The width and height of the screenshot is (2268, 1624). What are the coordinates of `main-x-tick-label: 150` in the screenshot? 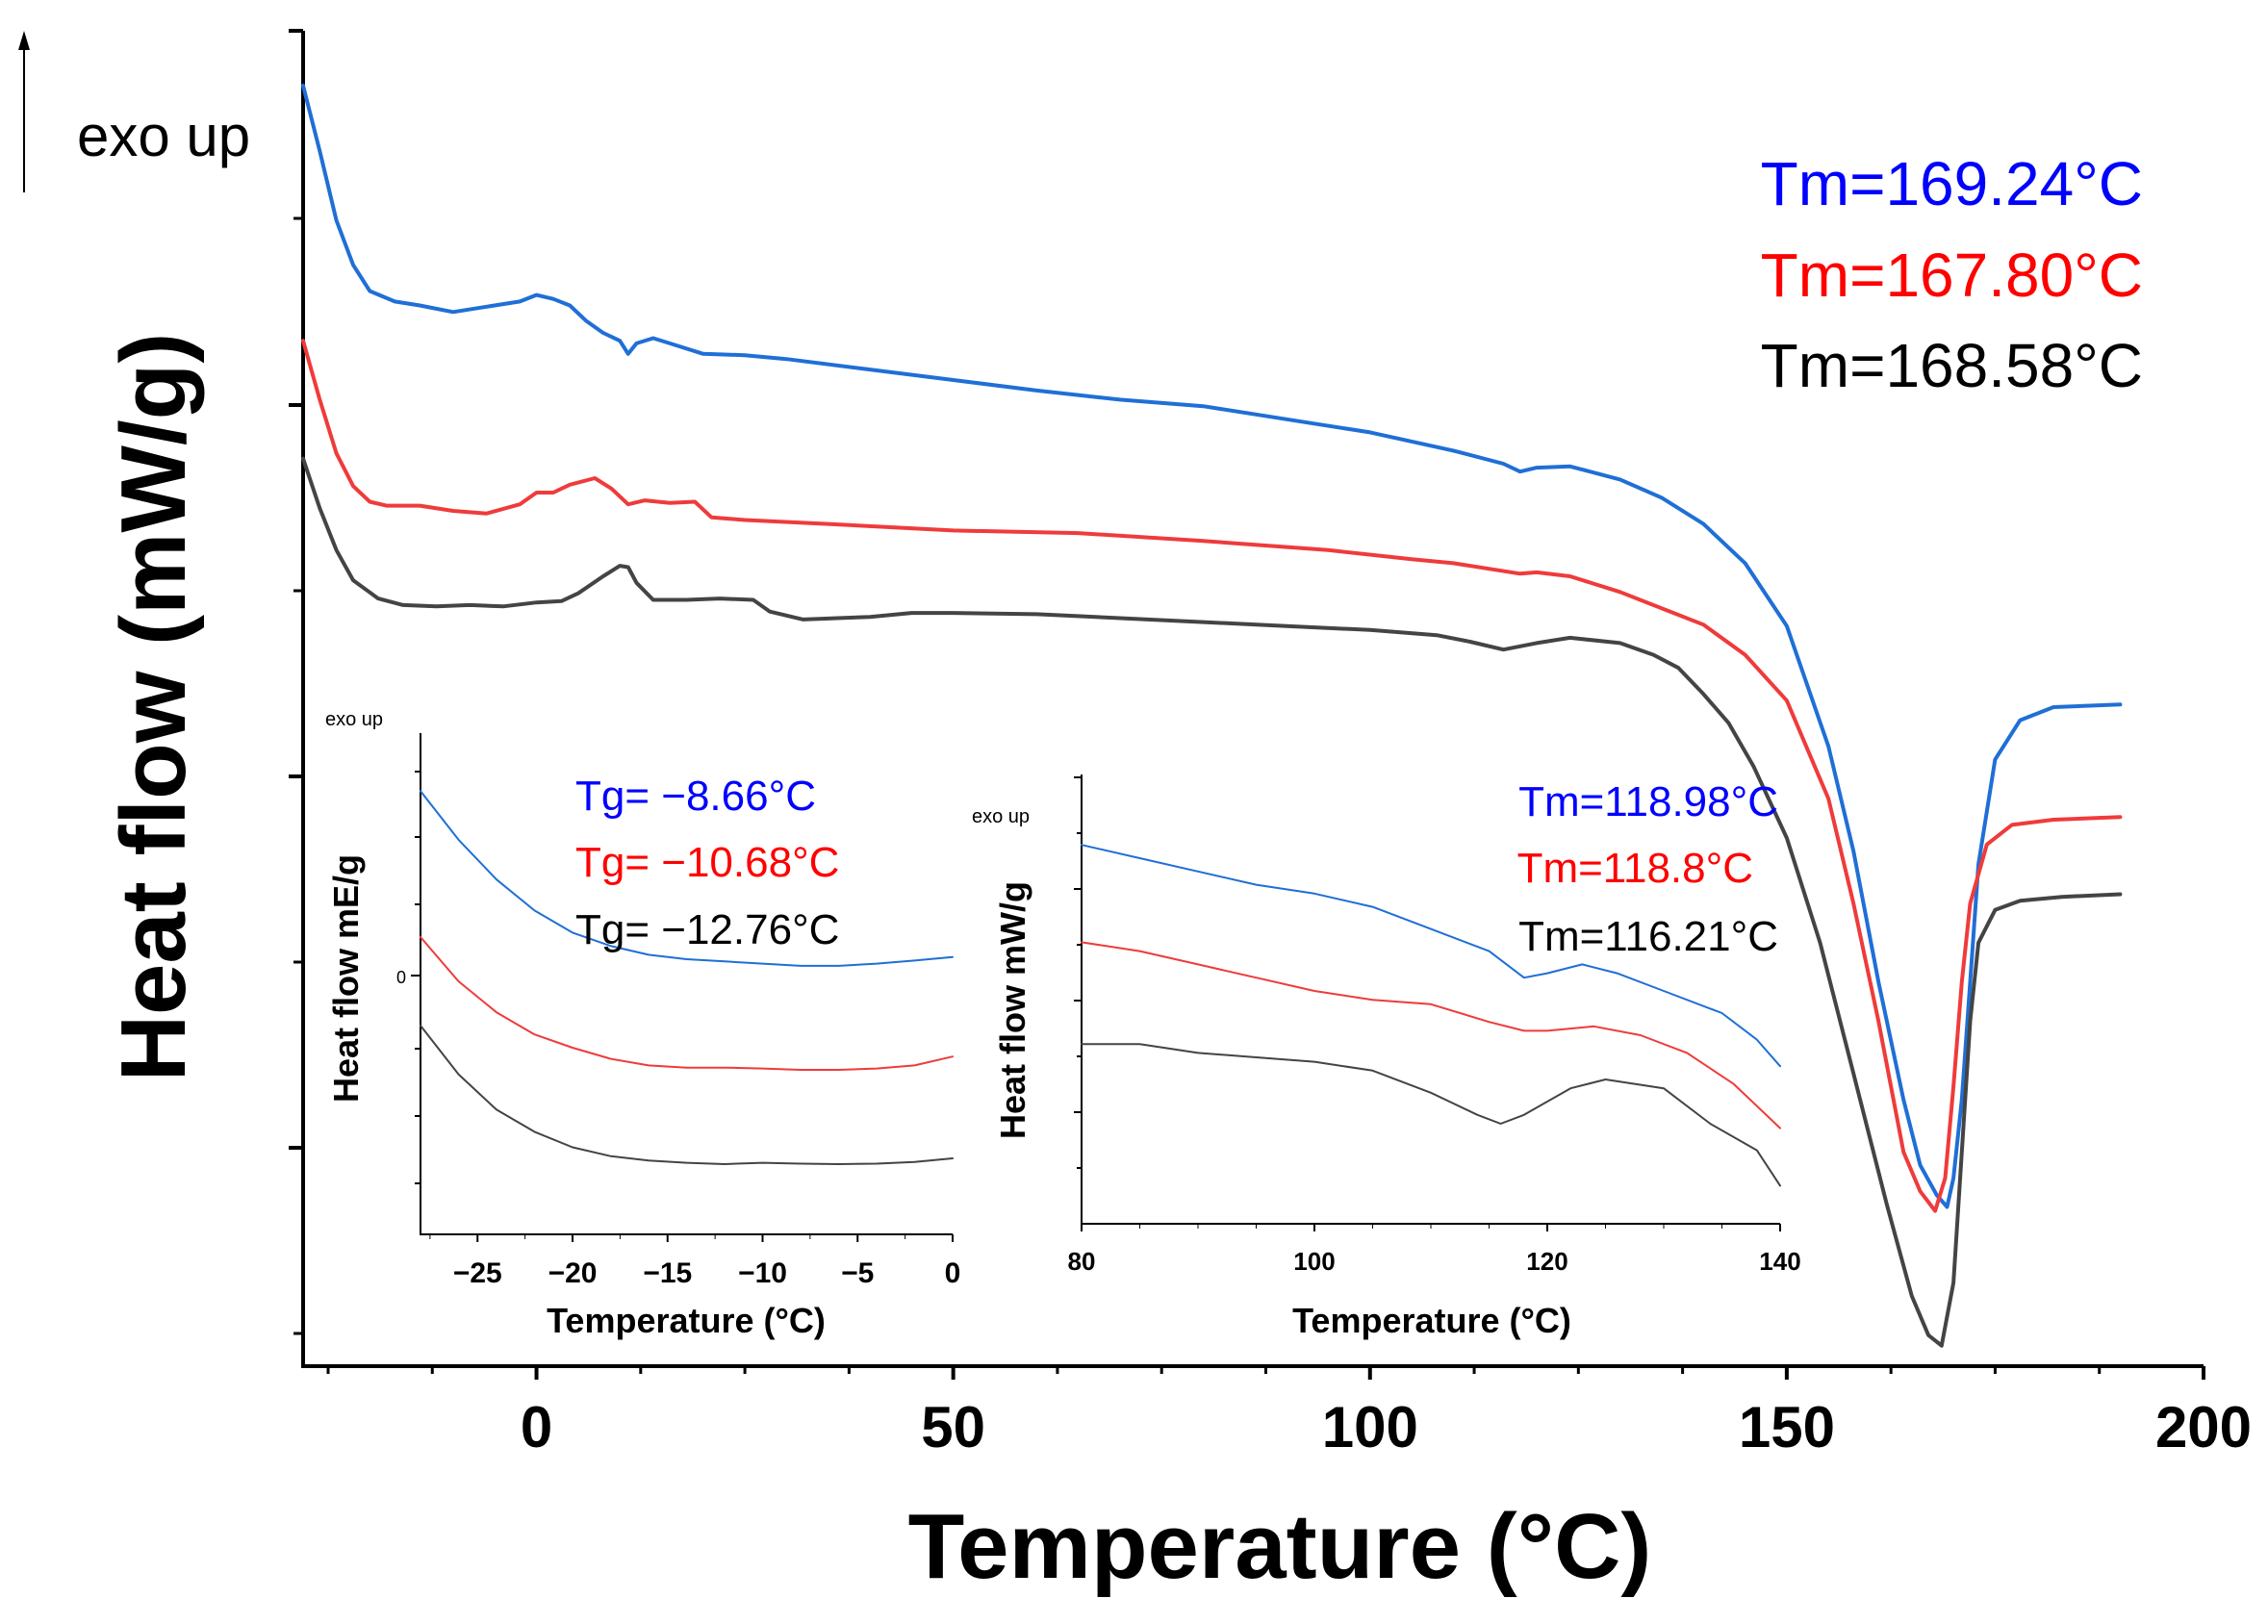 It's located at (1787, 1427).